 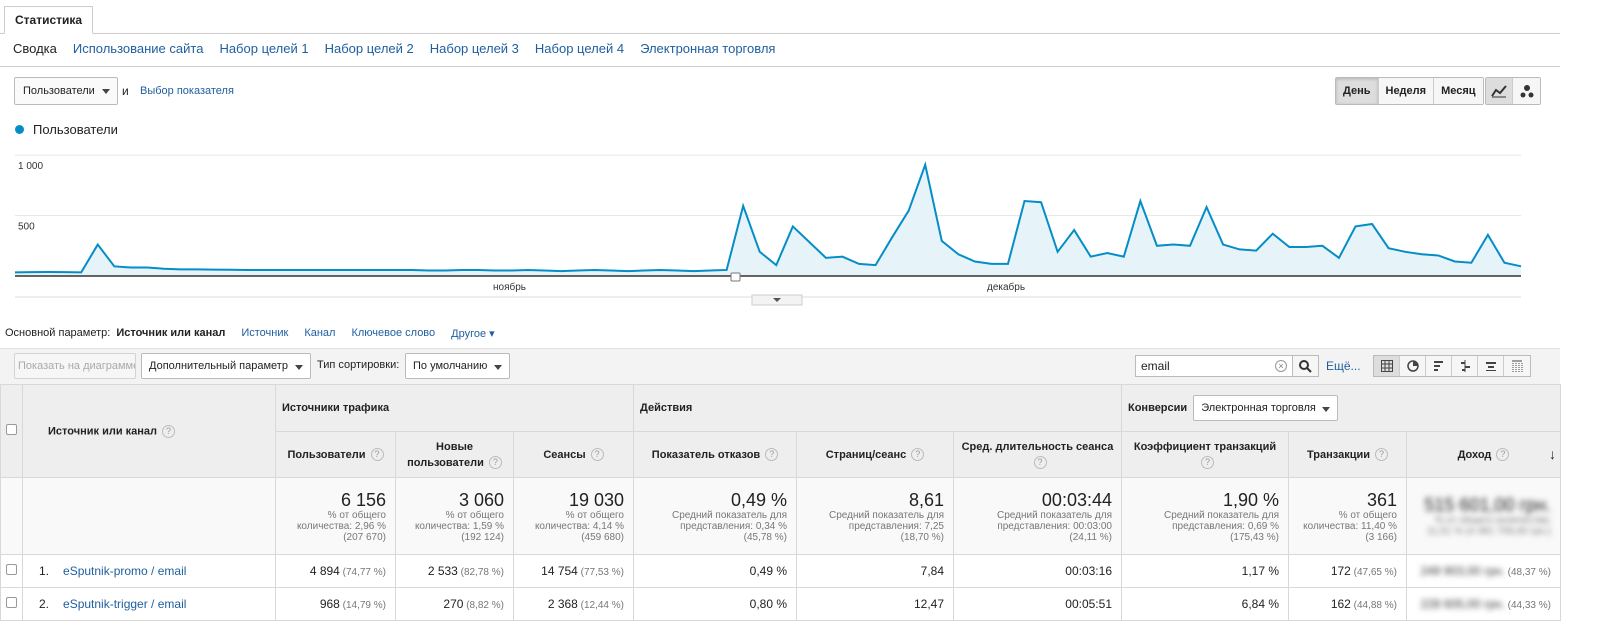 What do you see at coordinates (320, 333) in the screenshot?
I see `dimension-medium: Канал` at bounding box center [320, 333].